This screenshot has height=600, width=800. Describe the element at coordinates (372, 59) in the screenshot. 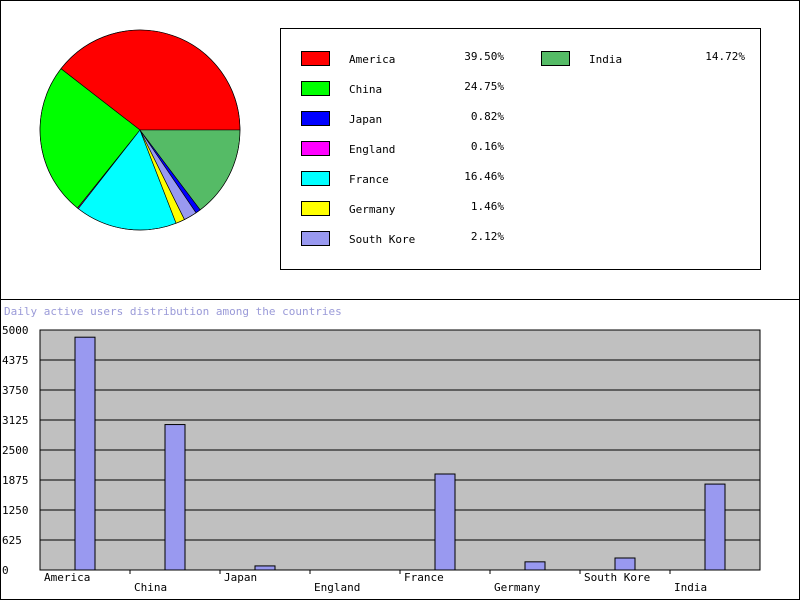

I see `legend-label-america: America` at that location.